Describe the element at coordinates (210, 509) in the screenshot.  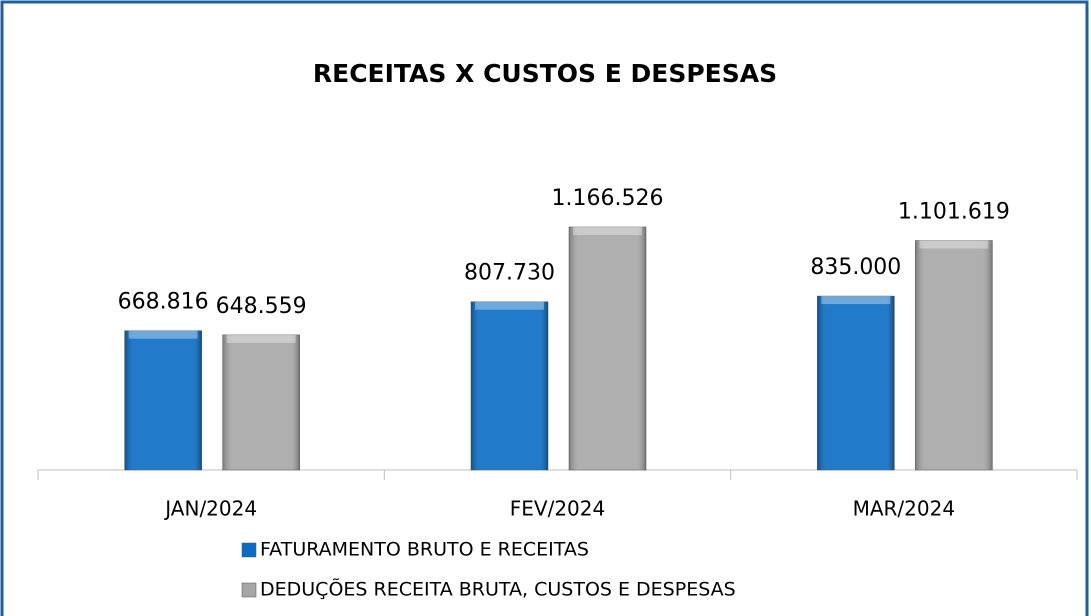
I see `x-tick-label: JAN/2024` at that location.